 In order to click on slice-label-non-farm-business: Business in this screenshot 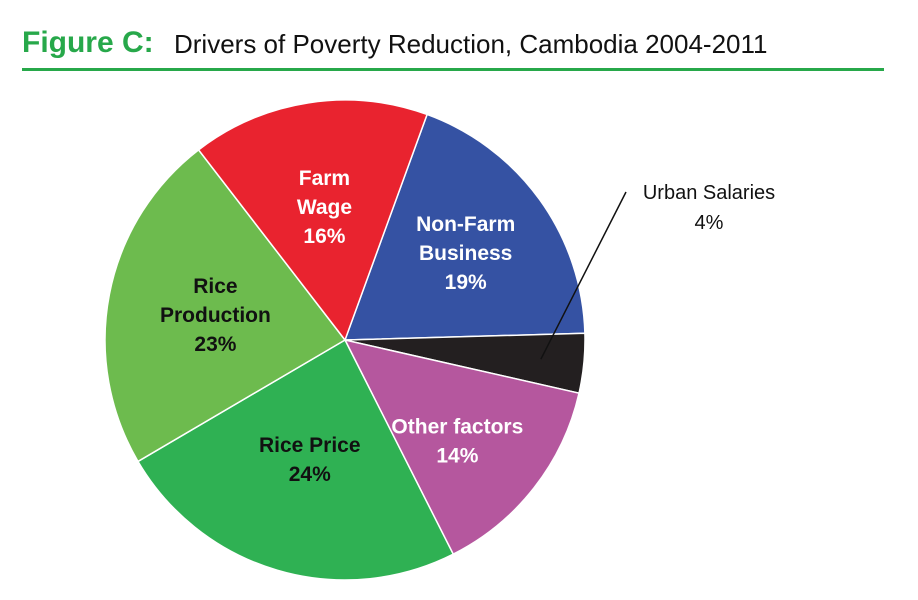, I will do `click(465, 253)`.